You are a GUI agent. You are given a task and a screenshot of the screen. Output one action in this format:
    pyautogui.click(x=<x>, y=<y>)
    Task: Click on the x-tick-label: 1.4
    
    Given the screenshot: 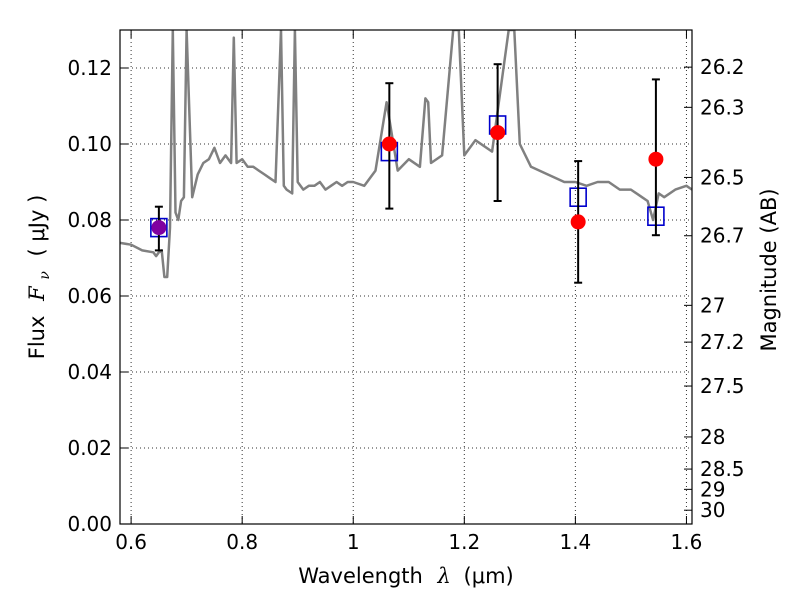 What is the action you would take?
    pyautogui.click(x=575, y=542)
    